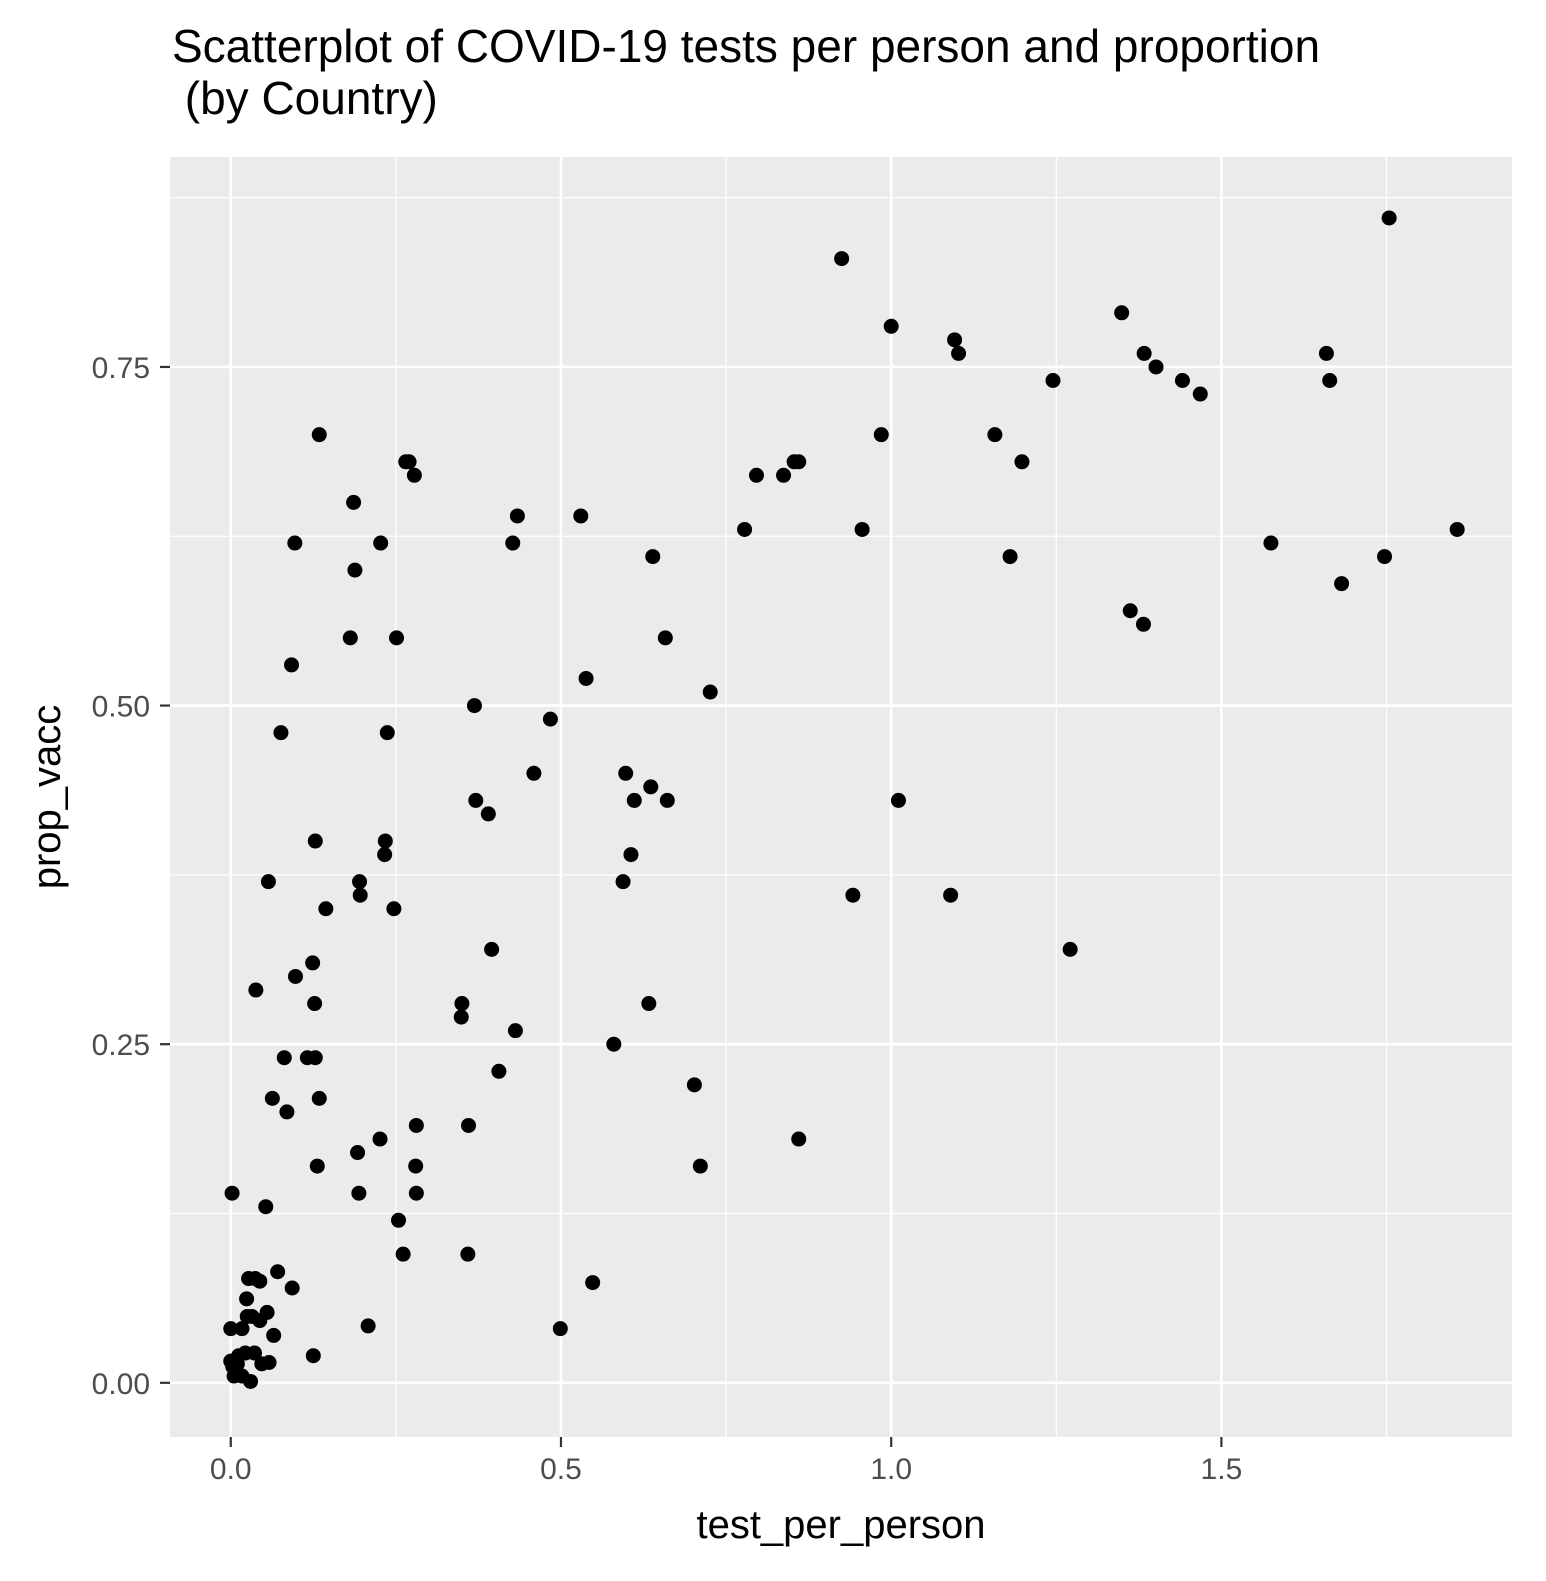 Image resolution: width=1546 pixels, height=1581 pixels. What do you see at coordinates (121, 1384) in the screenshot?
I see `y-tick-label: 0.00` at bounding box center [121, 1384].